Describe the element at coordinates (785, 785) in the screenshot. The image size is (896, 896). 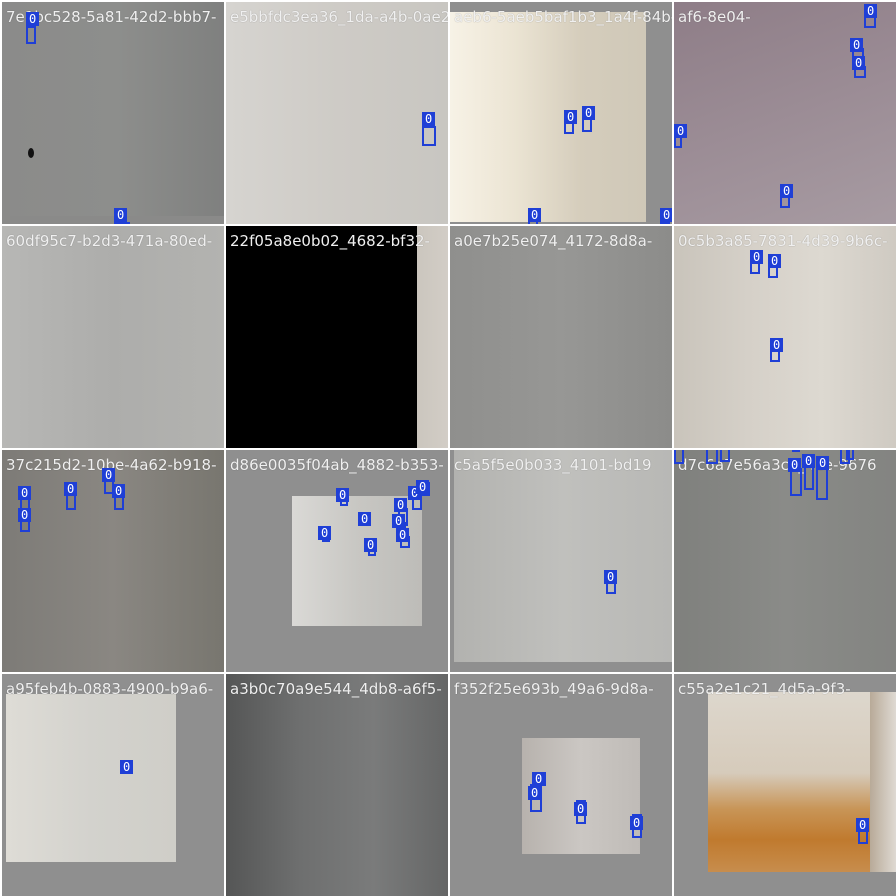
I see `image-tile-16: c55a2e1c21_4d5a-9f3- 0` at that location.